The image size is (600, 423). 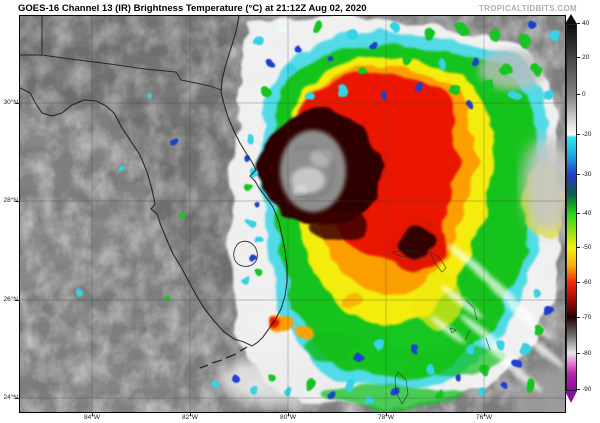 What do you see at coordinates (584, 247) in the screenshot?
I see `colorbar-tick-m50: -50` at bounding box center [584, 247].